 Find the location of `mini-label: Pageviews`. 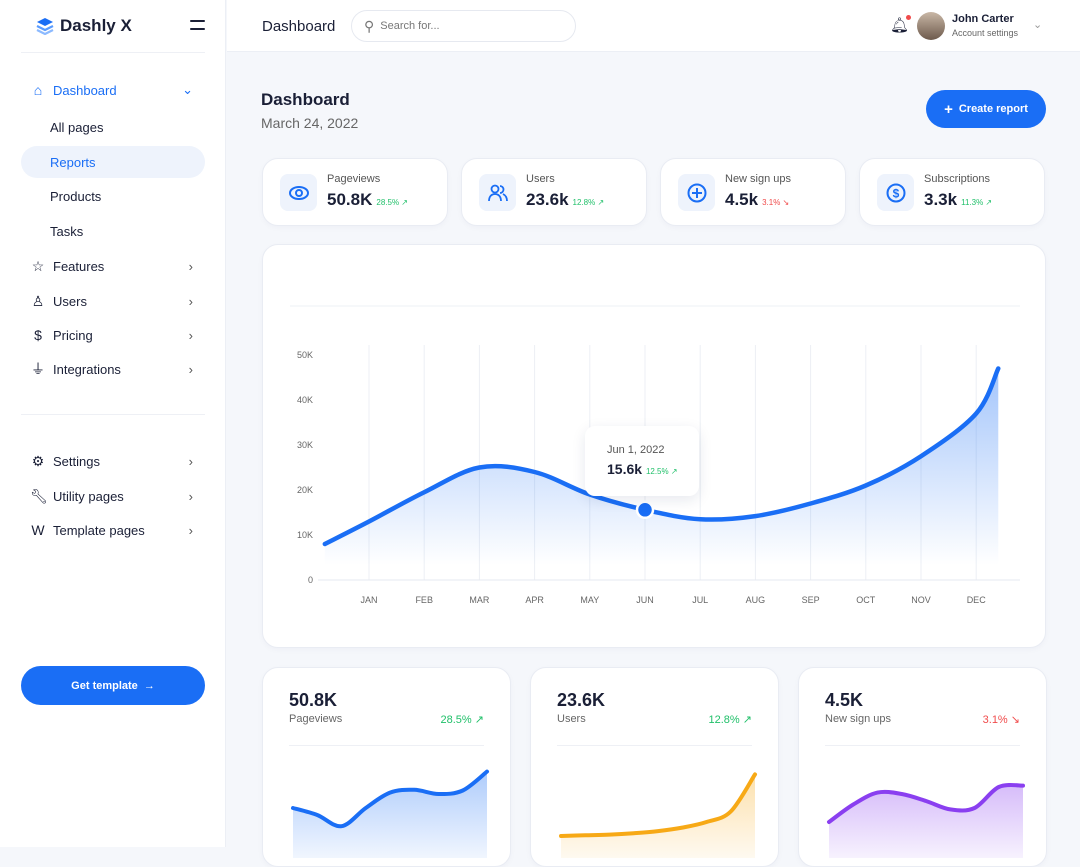

mini-label: Pageviews is located at coordinates (316, 719).